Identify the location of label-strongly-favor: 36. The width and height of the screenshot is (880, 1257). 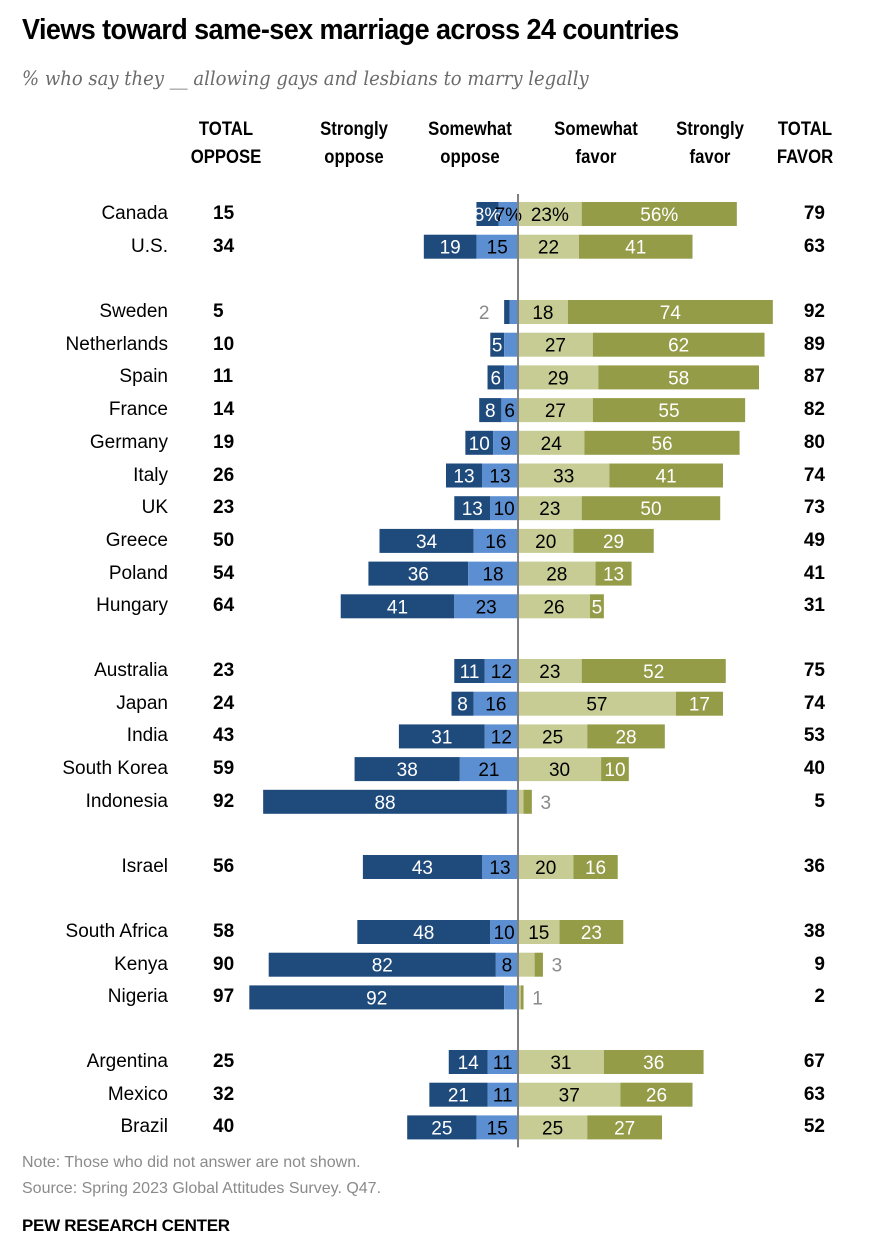
(653, 1063).